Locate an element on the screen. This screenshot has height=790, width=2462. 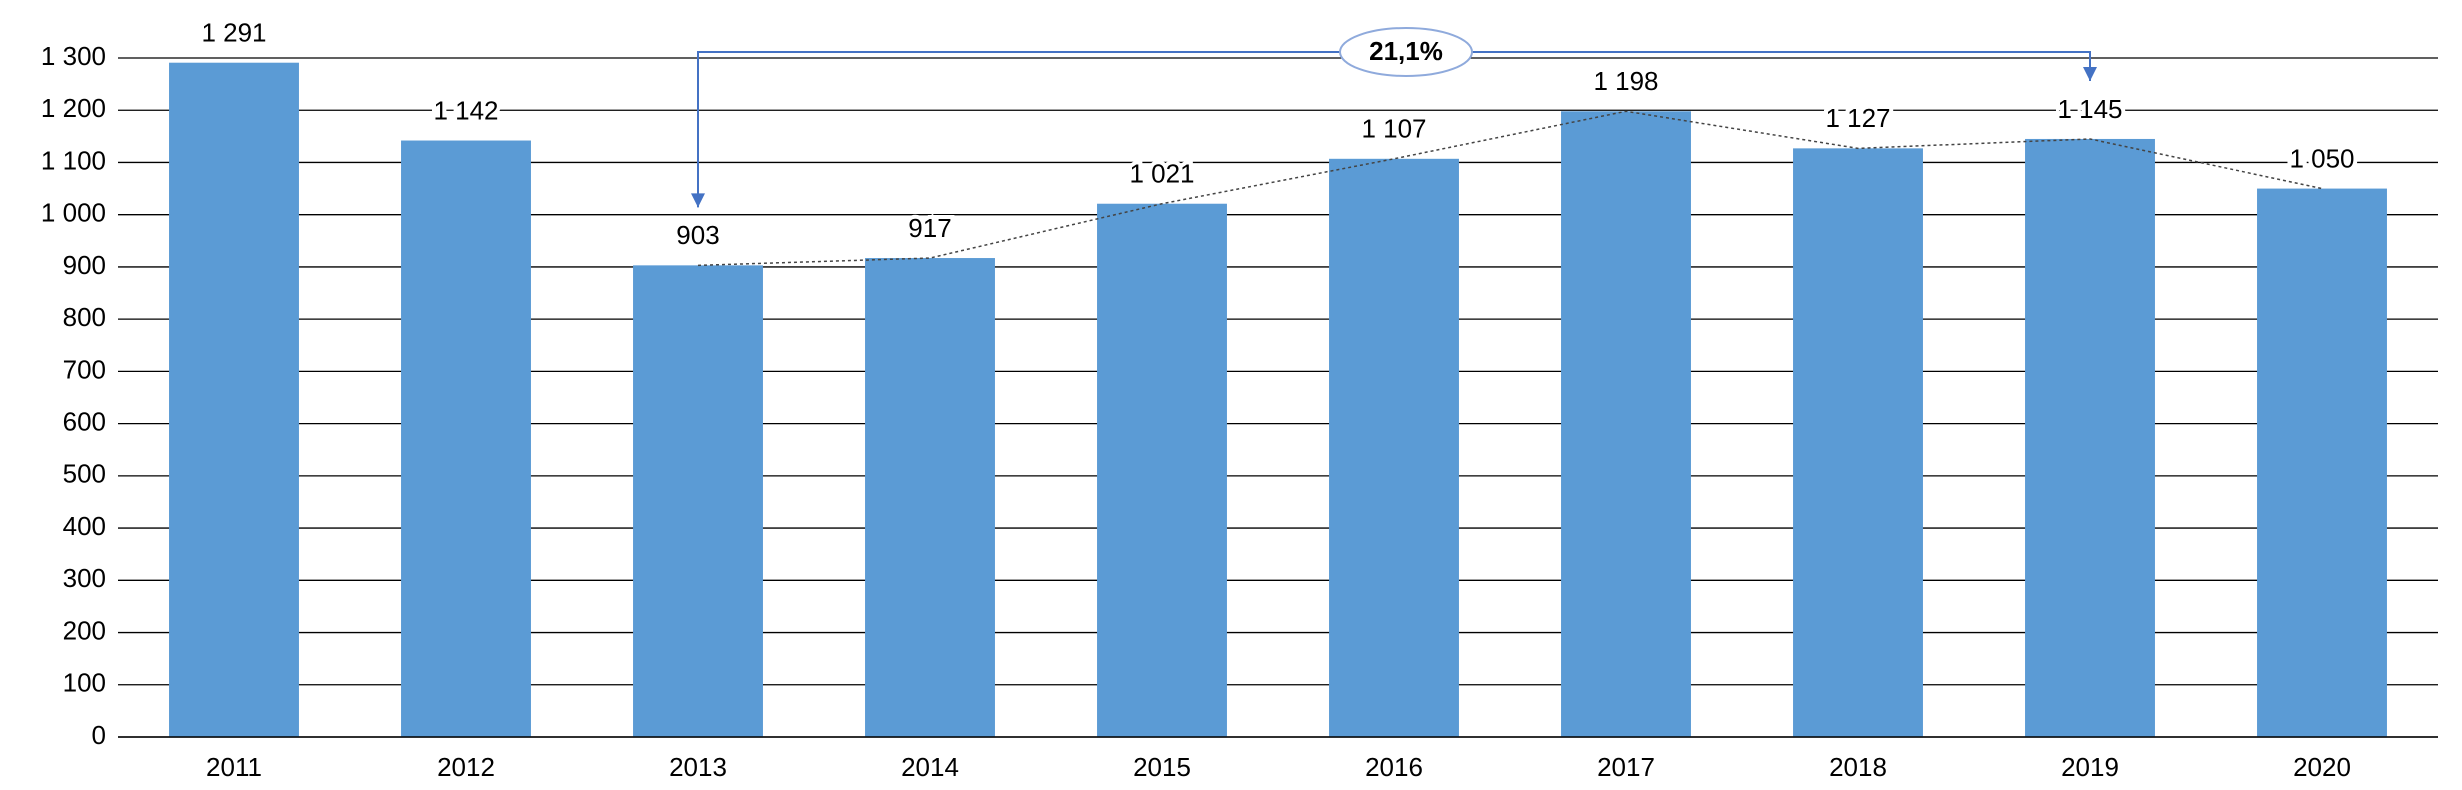
y-tick-label: 200 is located at coordinates (84, 630).